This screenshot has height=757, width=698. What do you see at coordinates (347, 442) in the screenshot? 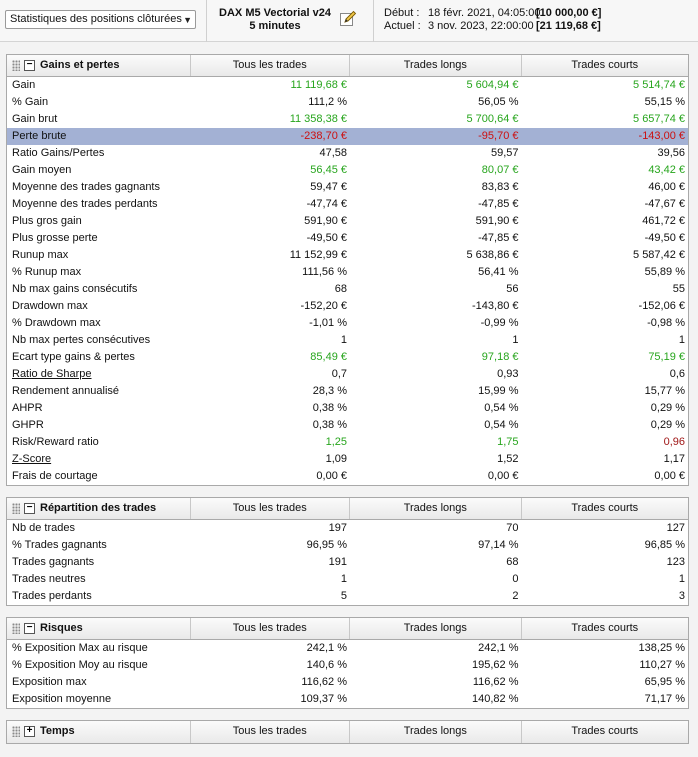
I see `table-row: Risk/Reward ratio 1,25 1,75 0,96` at bounding box center [347, 442].